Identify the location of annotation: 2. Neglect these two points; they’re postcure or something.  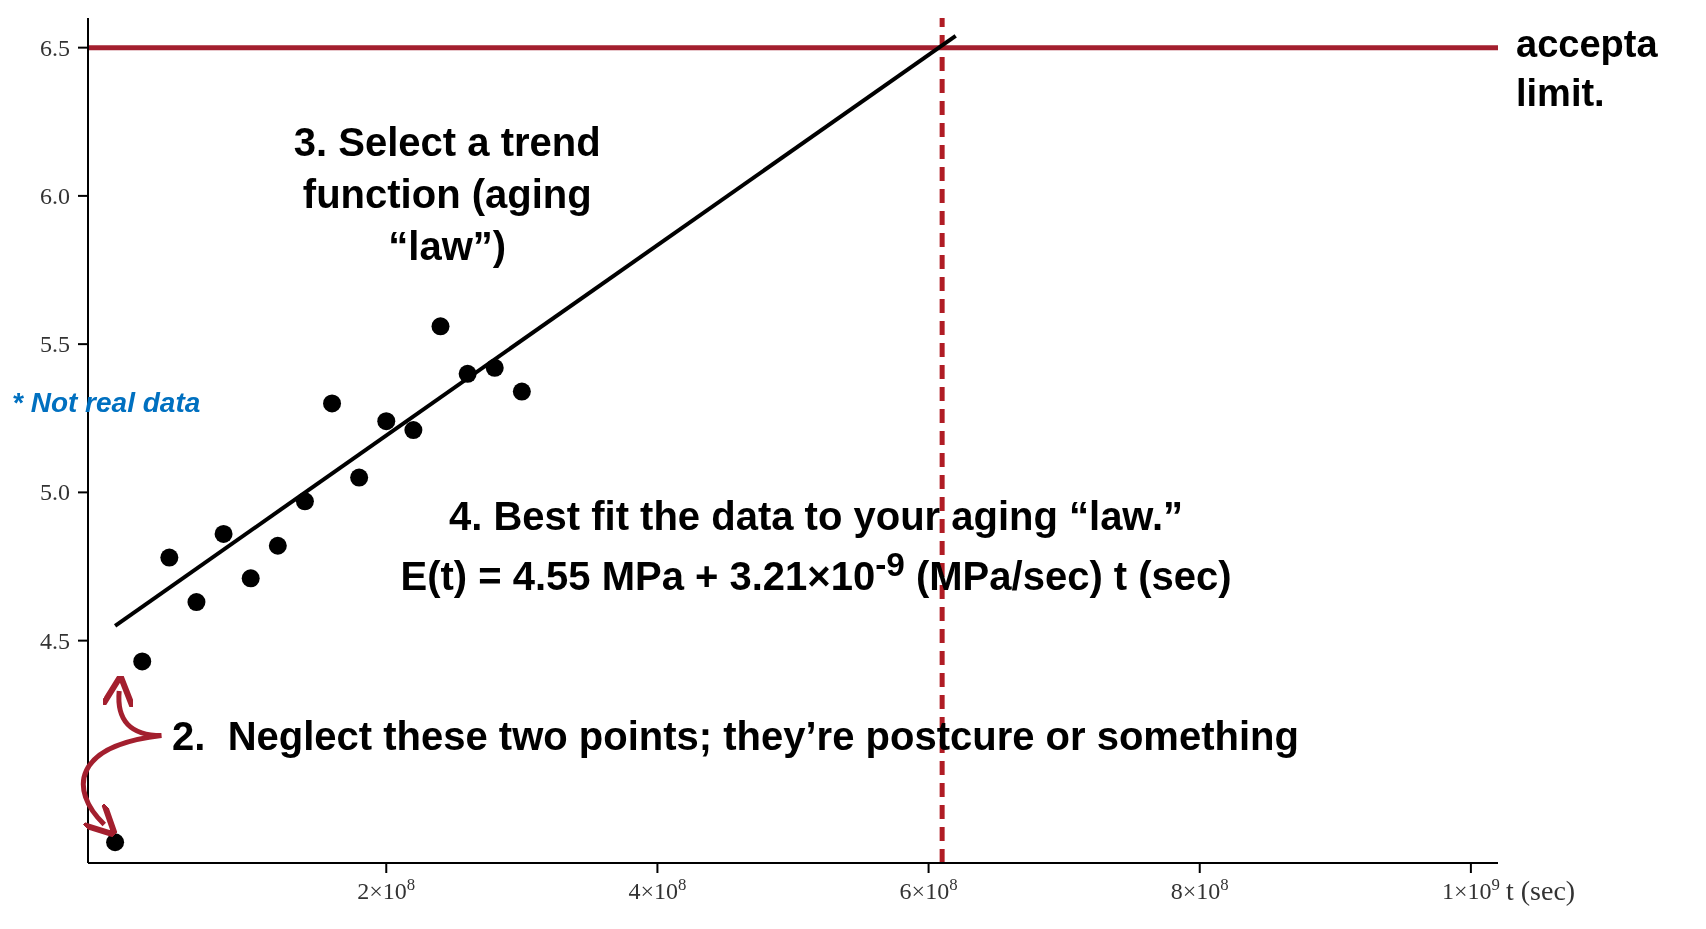
(735, 736).